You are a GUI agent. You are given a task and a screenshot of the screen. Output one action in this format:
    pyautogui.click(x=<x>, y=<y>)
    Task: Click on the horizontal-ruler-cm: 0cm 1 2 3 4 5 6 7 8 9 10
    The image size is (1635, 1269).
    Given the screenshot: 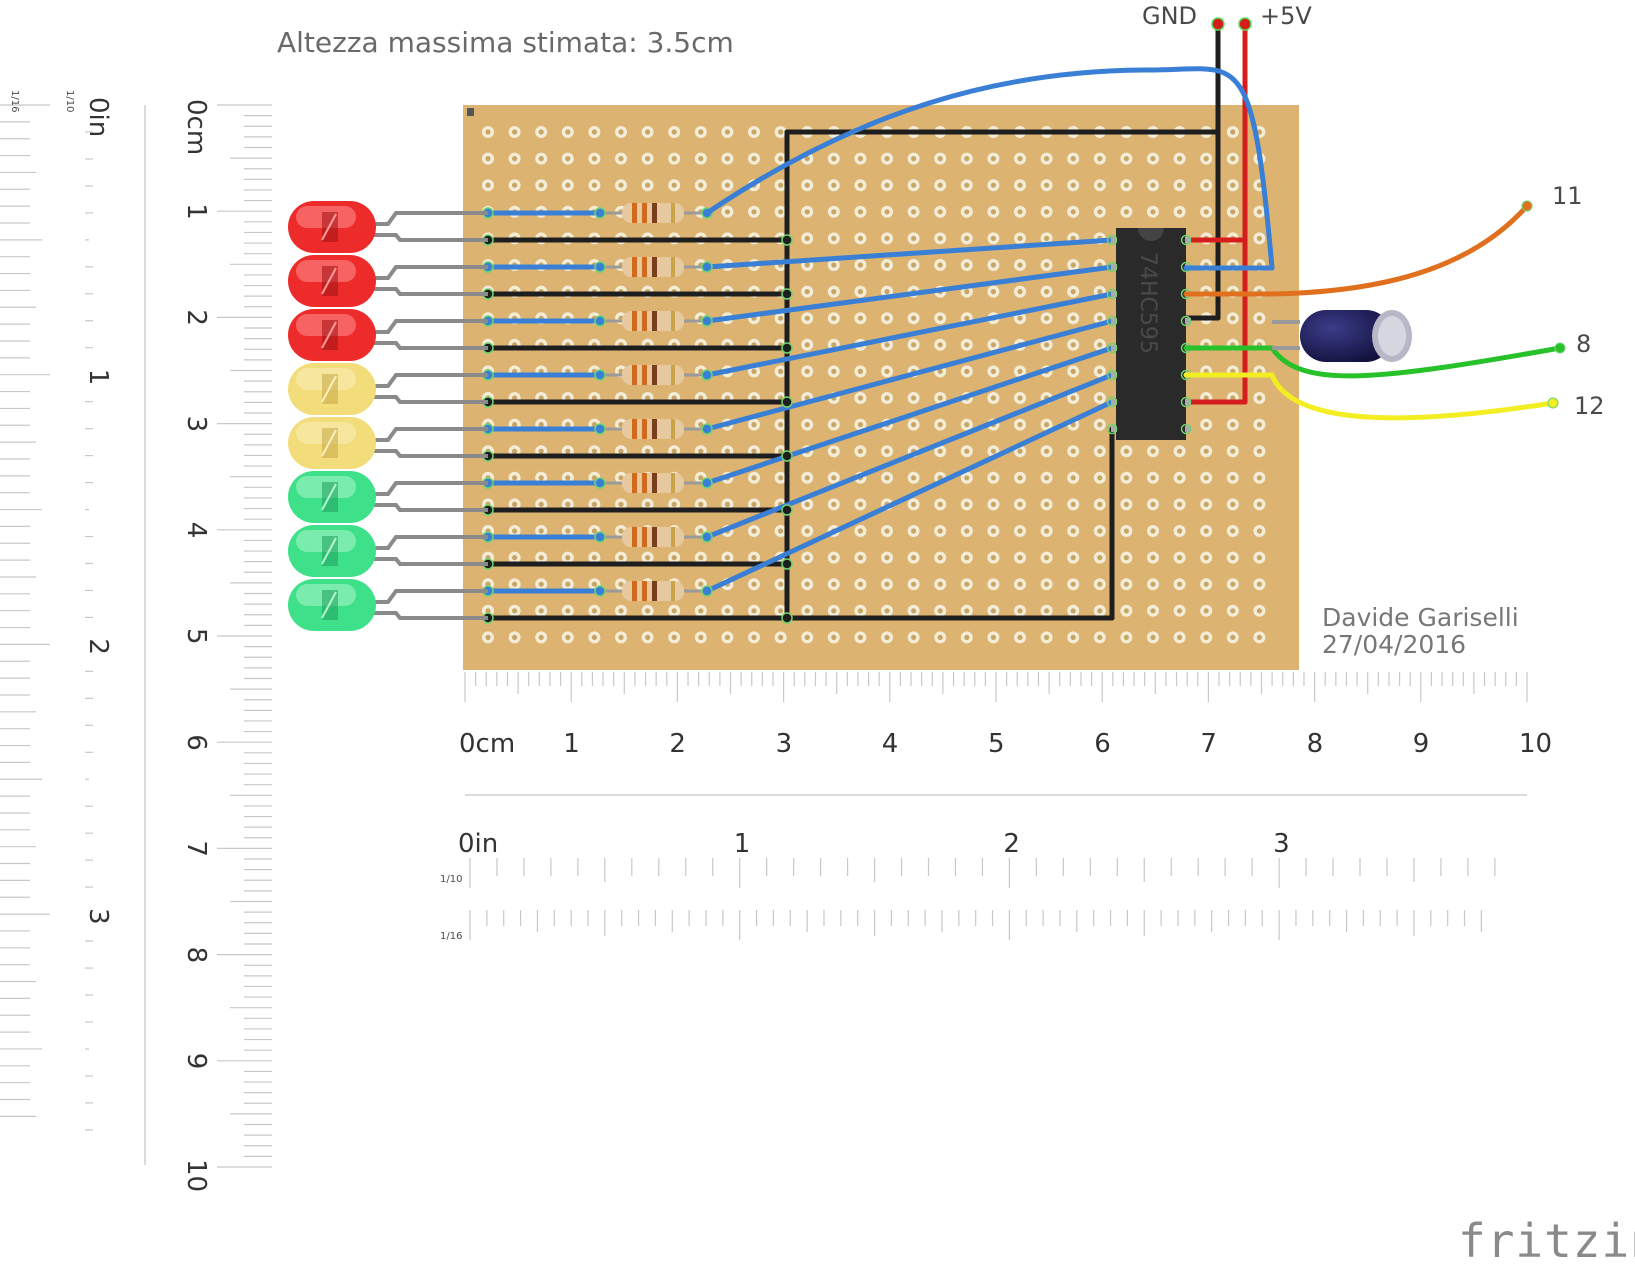 What is the action you would take?
    pyautogui.click(x=1005, y=715)
    